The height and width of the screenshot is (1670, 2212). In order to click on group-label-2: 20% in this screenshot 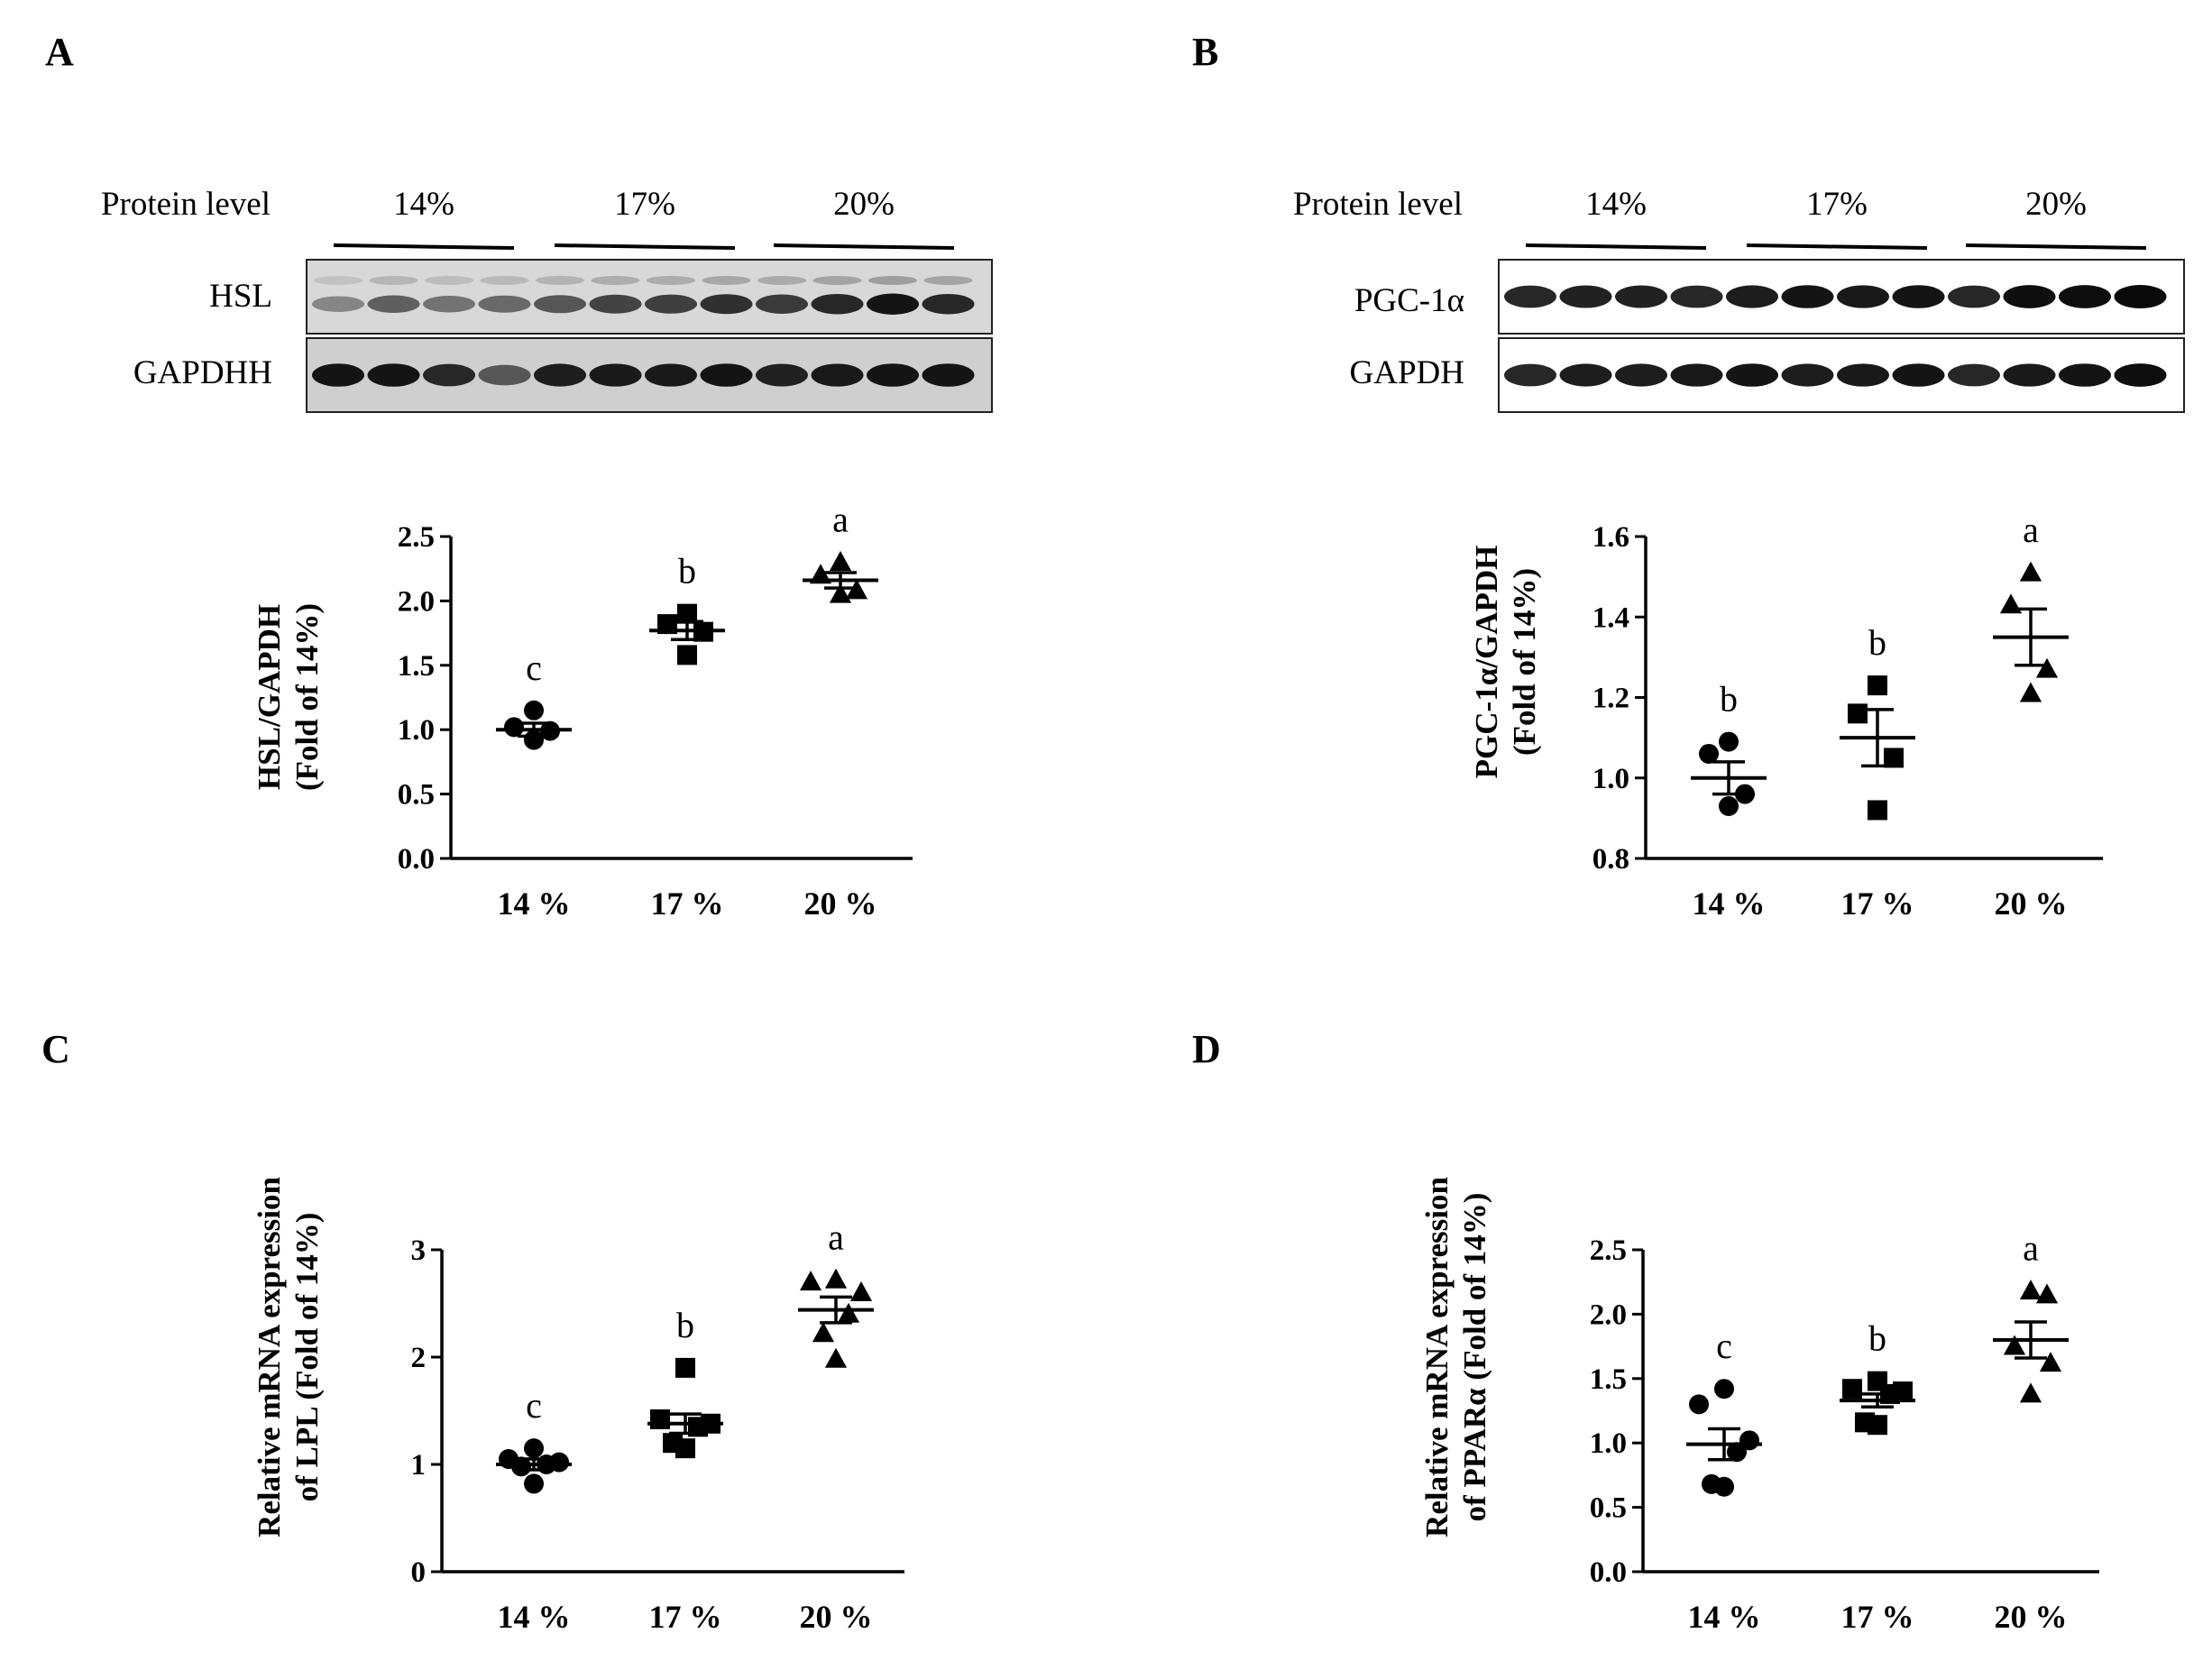, I will do `click(2056, 204)`.